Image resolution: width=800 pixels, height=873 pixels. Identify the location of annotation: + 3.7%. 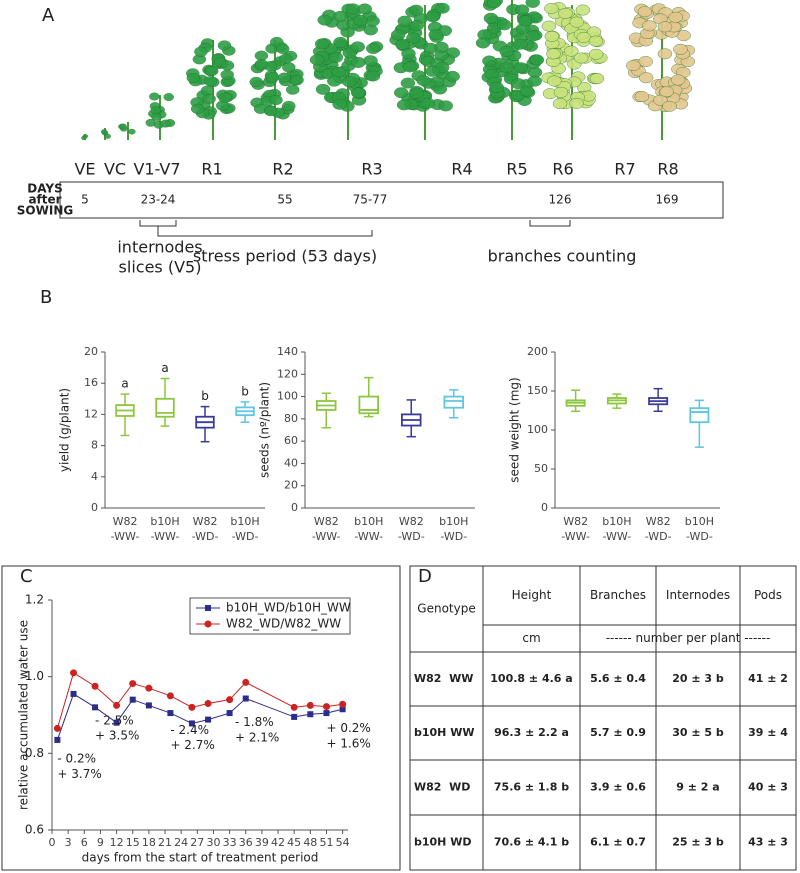
(79, 774).